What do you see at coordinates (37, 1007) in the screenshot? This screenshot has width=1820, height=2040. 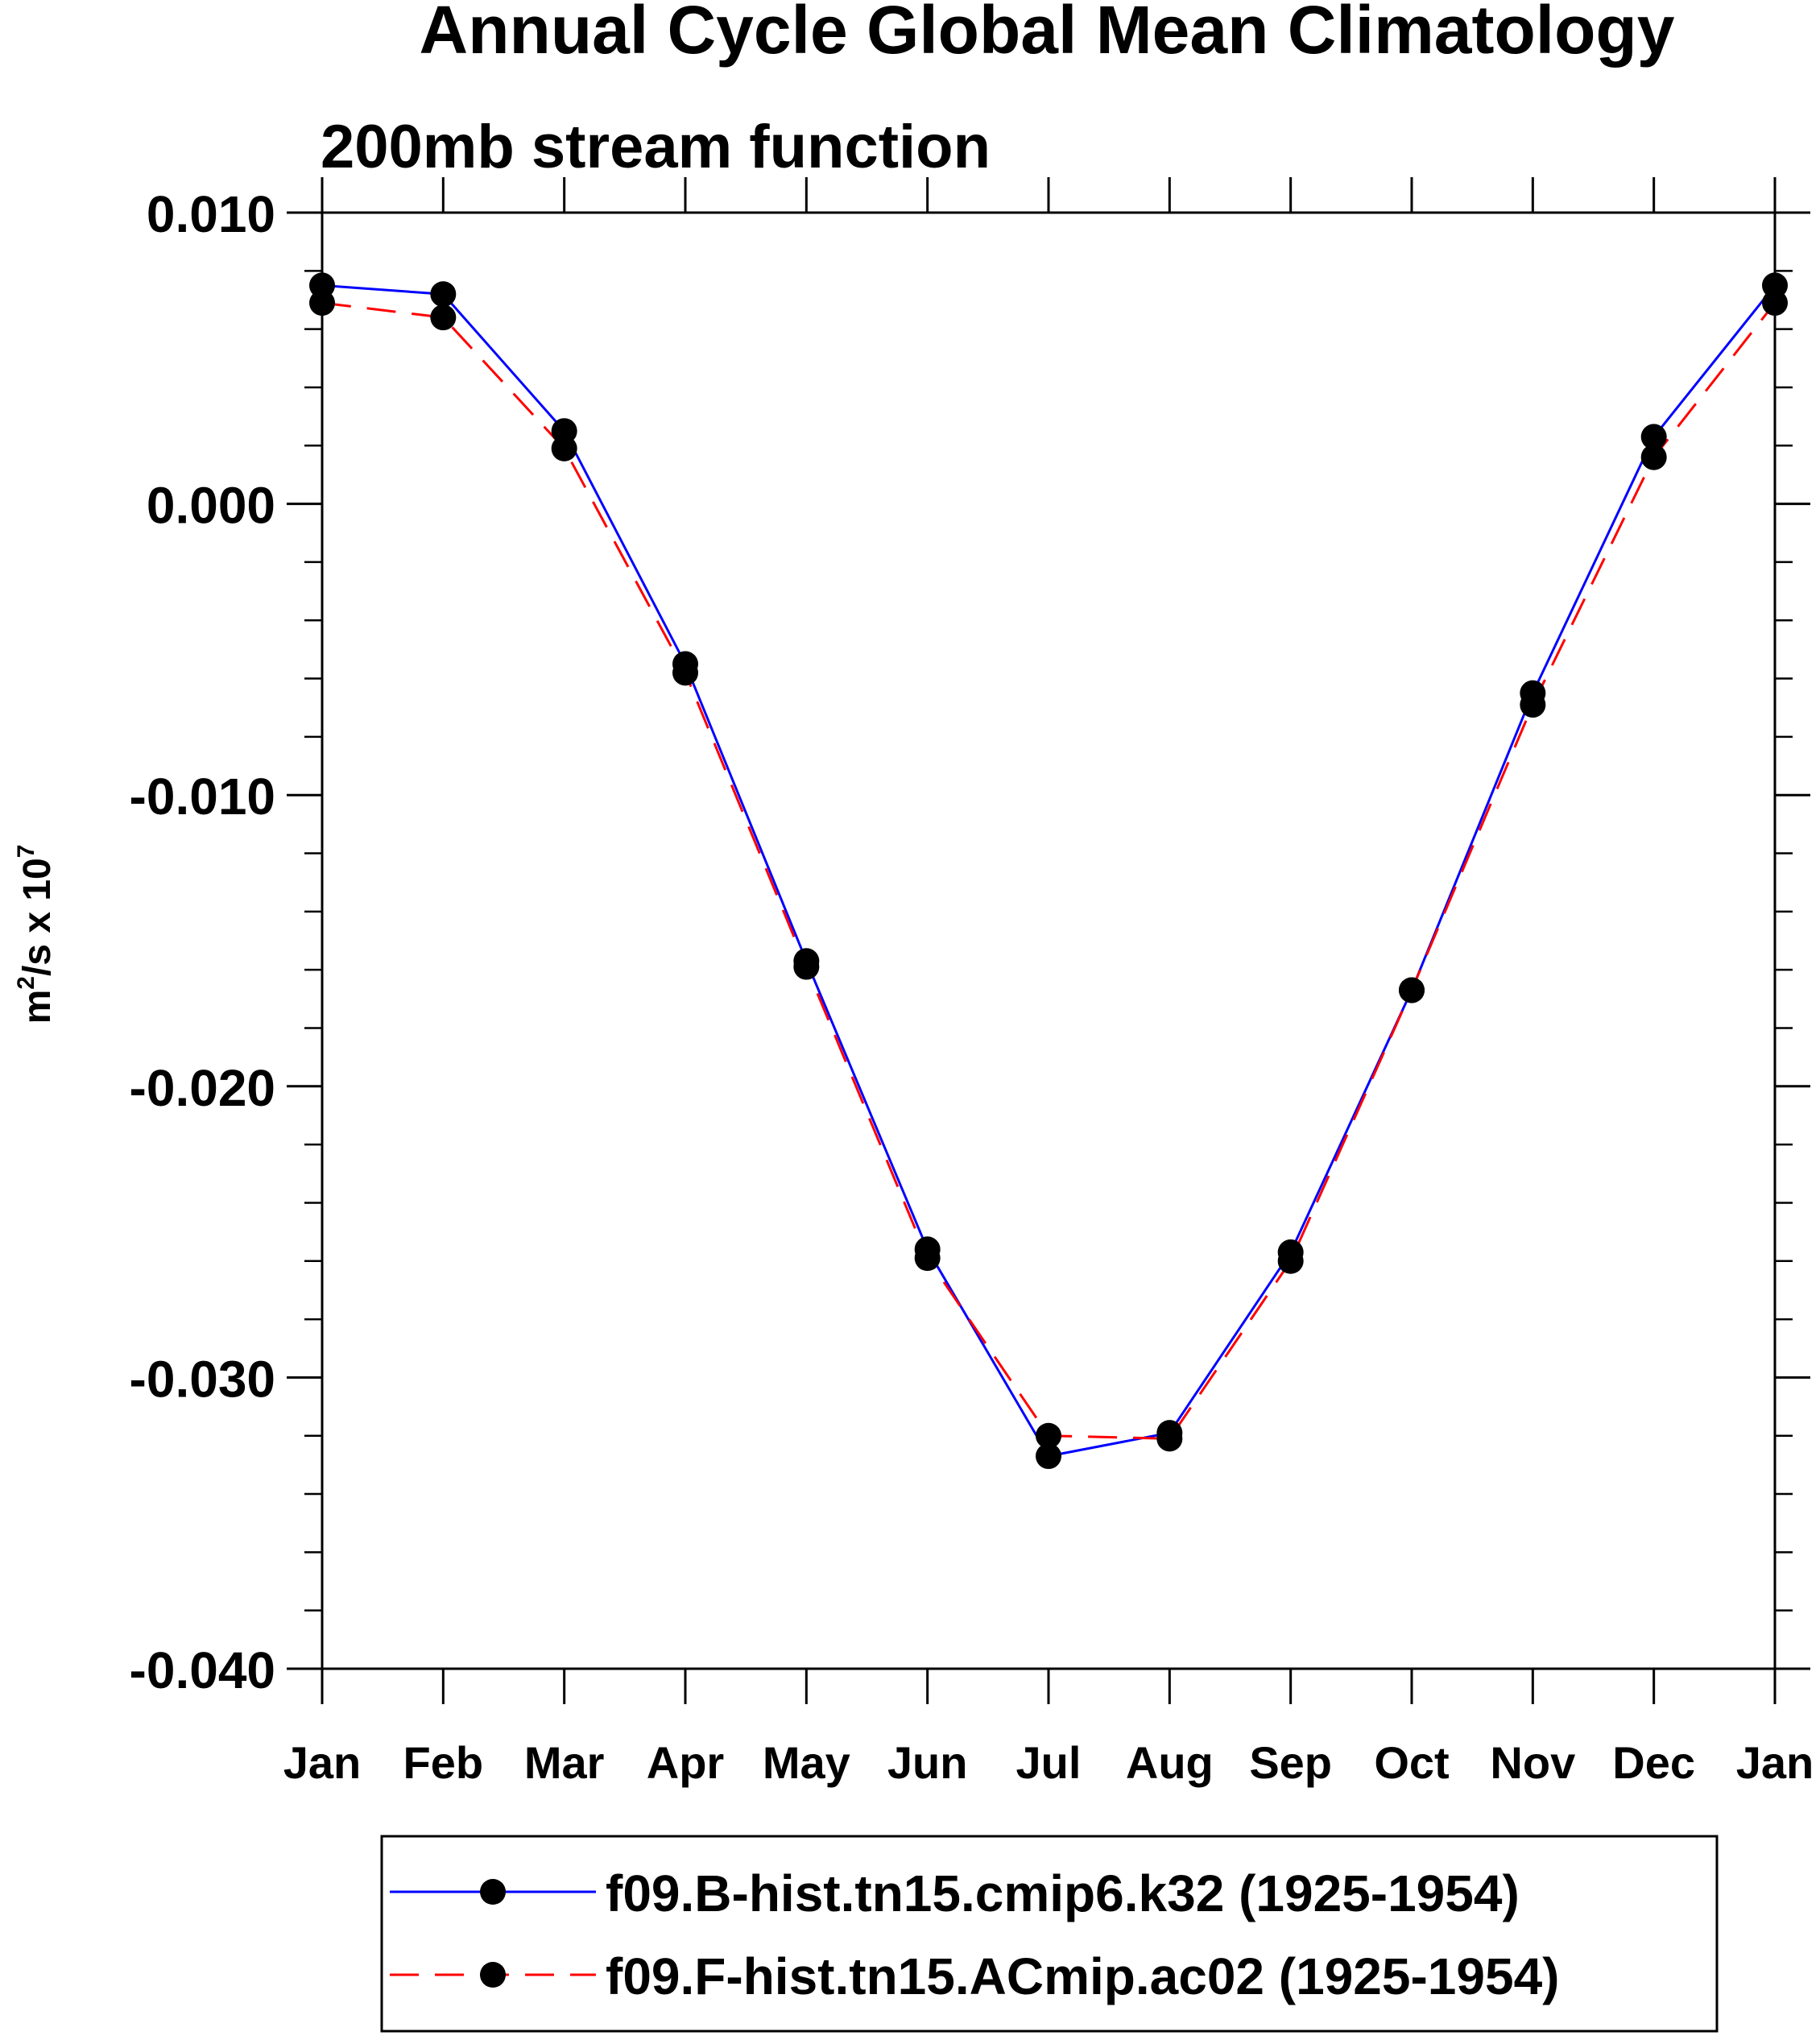 I see `y-axis-label-base: m` at bounding box center [37, 1007].